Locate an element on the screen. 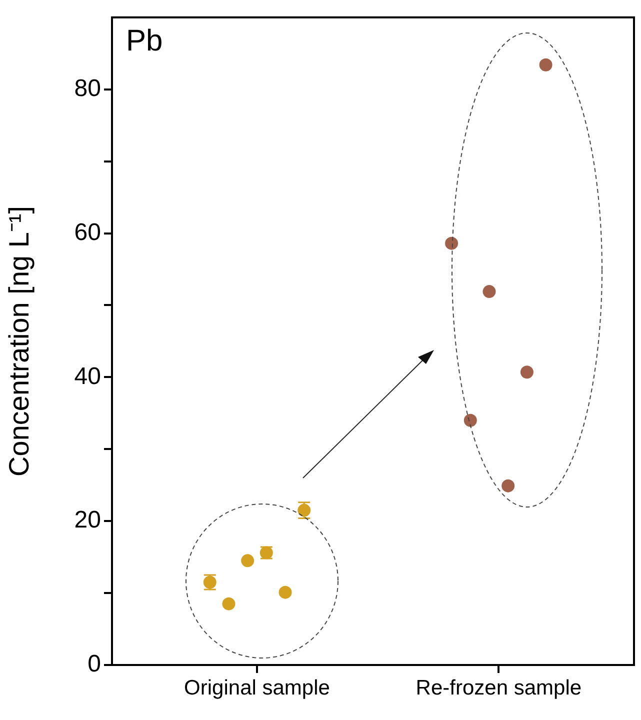  annotation: Pb is located at coordinates (144, 41).